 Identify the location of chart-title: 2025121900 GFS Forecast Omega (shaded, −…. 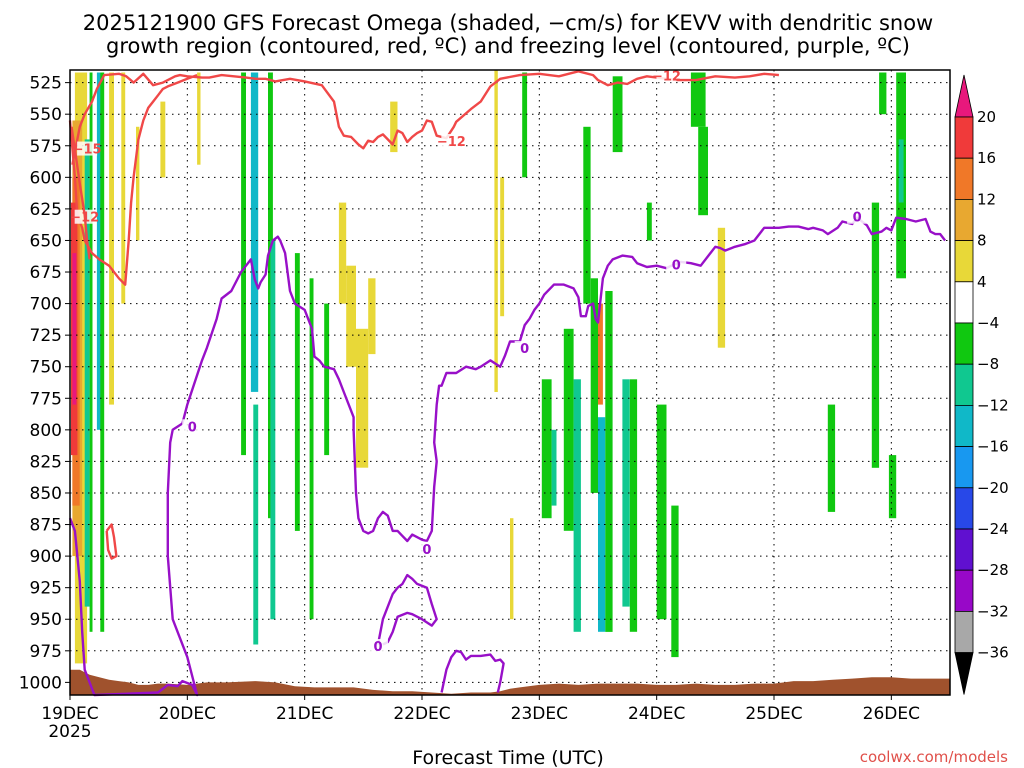
(508, 34).